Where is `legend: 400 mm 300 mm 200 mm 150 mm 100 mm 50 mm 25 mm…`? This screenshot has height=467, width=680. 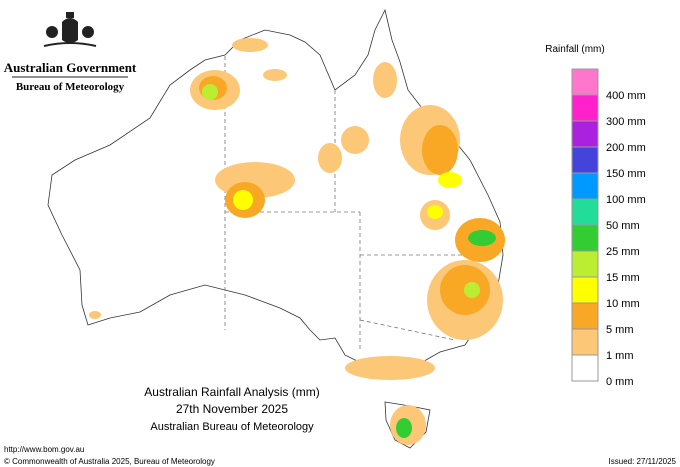 legend: 400 mm 300 mm 200 mm 150 mm 100 mm 50 mm 25 mm… is located at coordinates (608, 228).